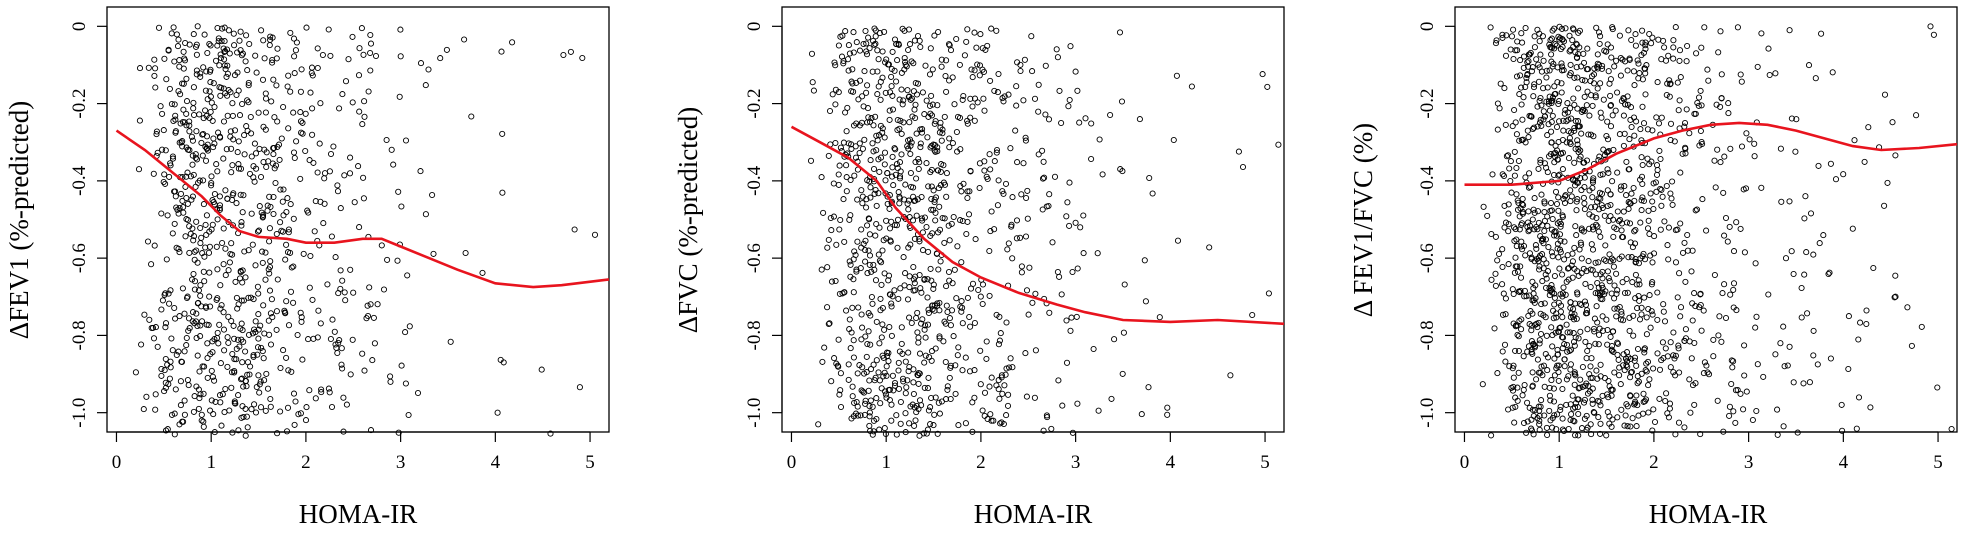  Describe the element at coordinates (79, 413) in the screenshot. I see `y-tick-label: -1.0` at that location.